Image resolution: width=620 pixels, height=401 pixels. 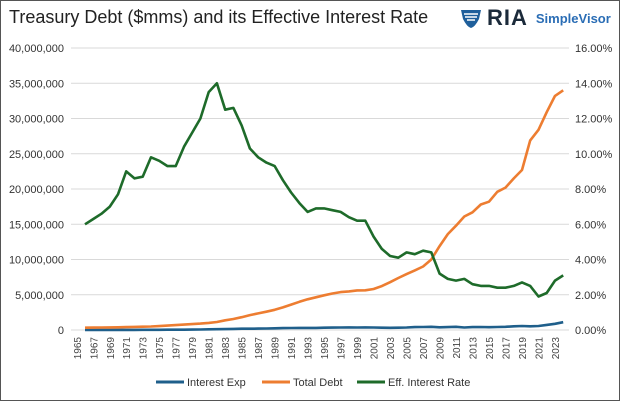 I want to click on left-axis-tick-label: 35,000,000, so click(x=36, y=84).